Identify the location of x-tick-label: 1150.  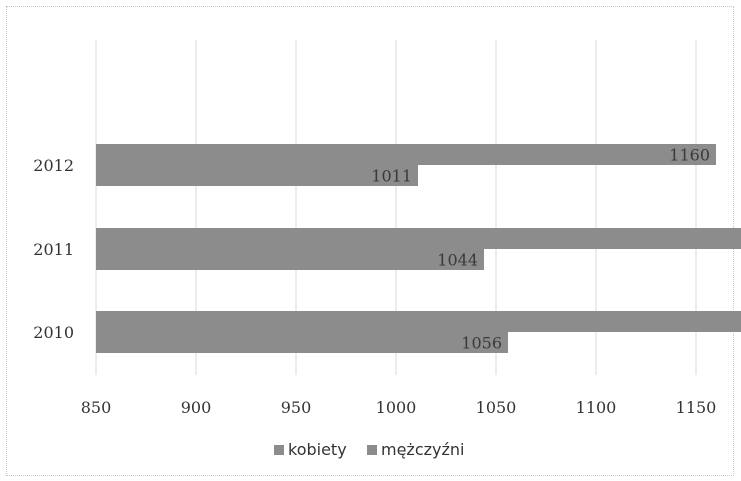
(696, 407).